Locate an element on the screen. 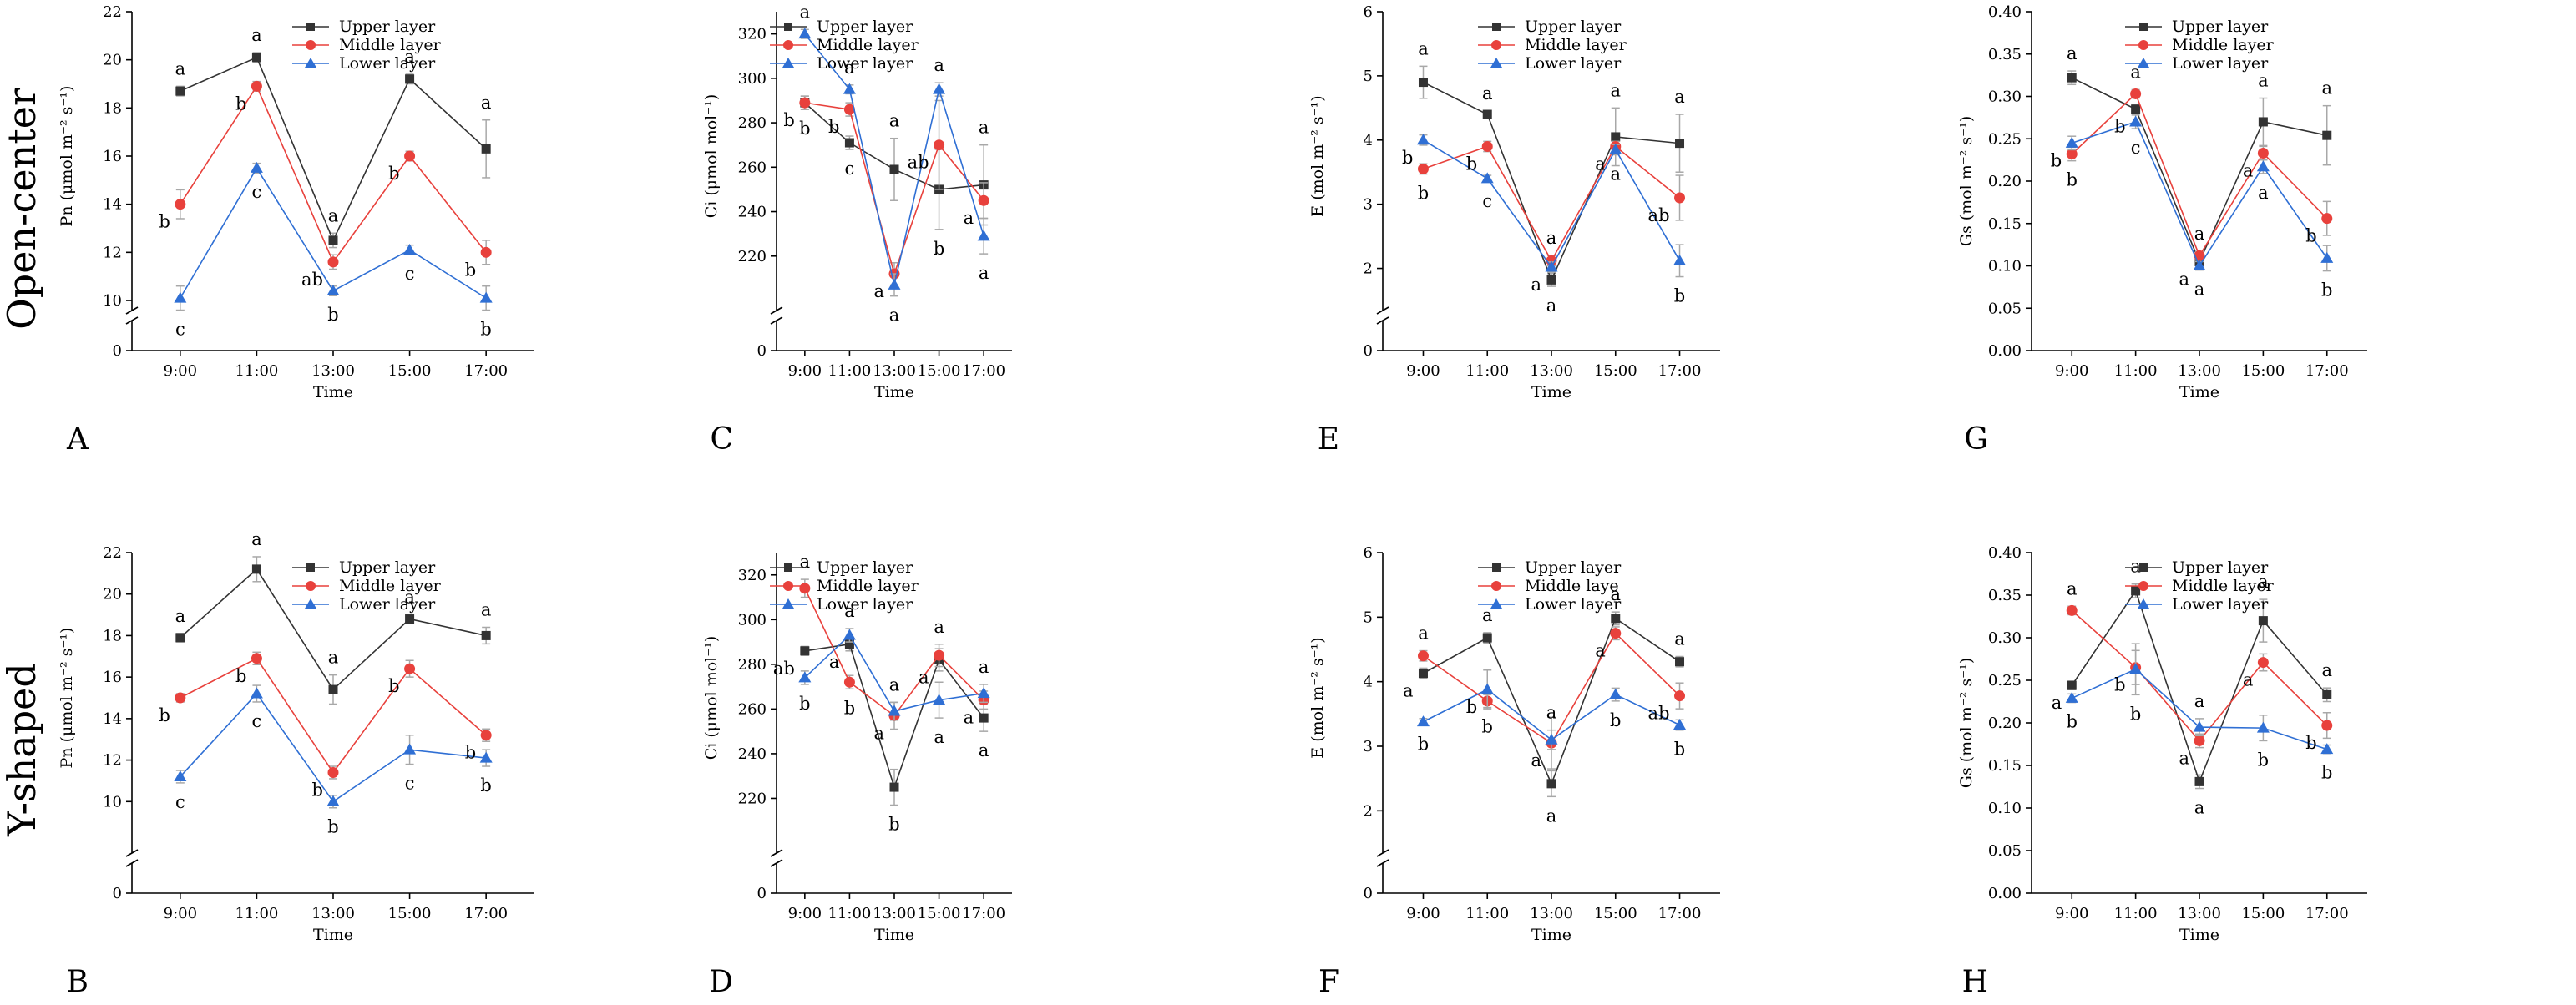  panel-f-series-2-sig-label-1: b is located at coordinates (1471, 707).